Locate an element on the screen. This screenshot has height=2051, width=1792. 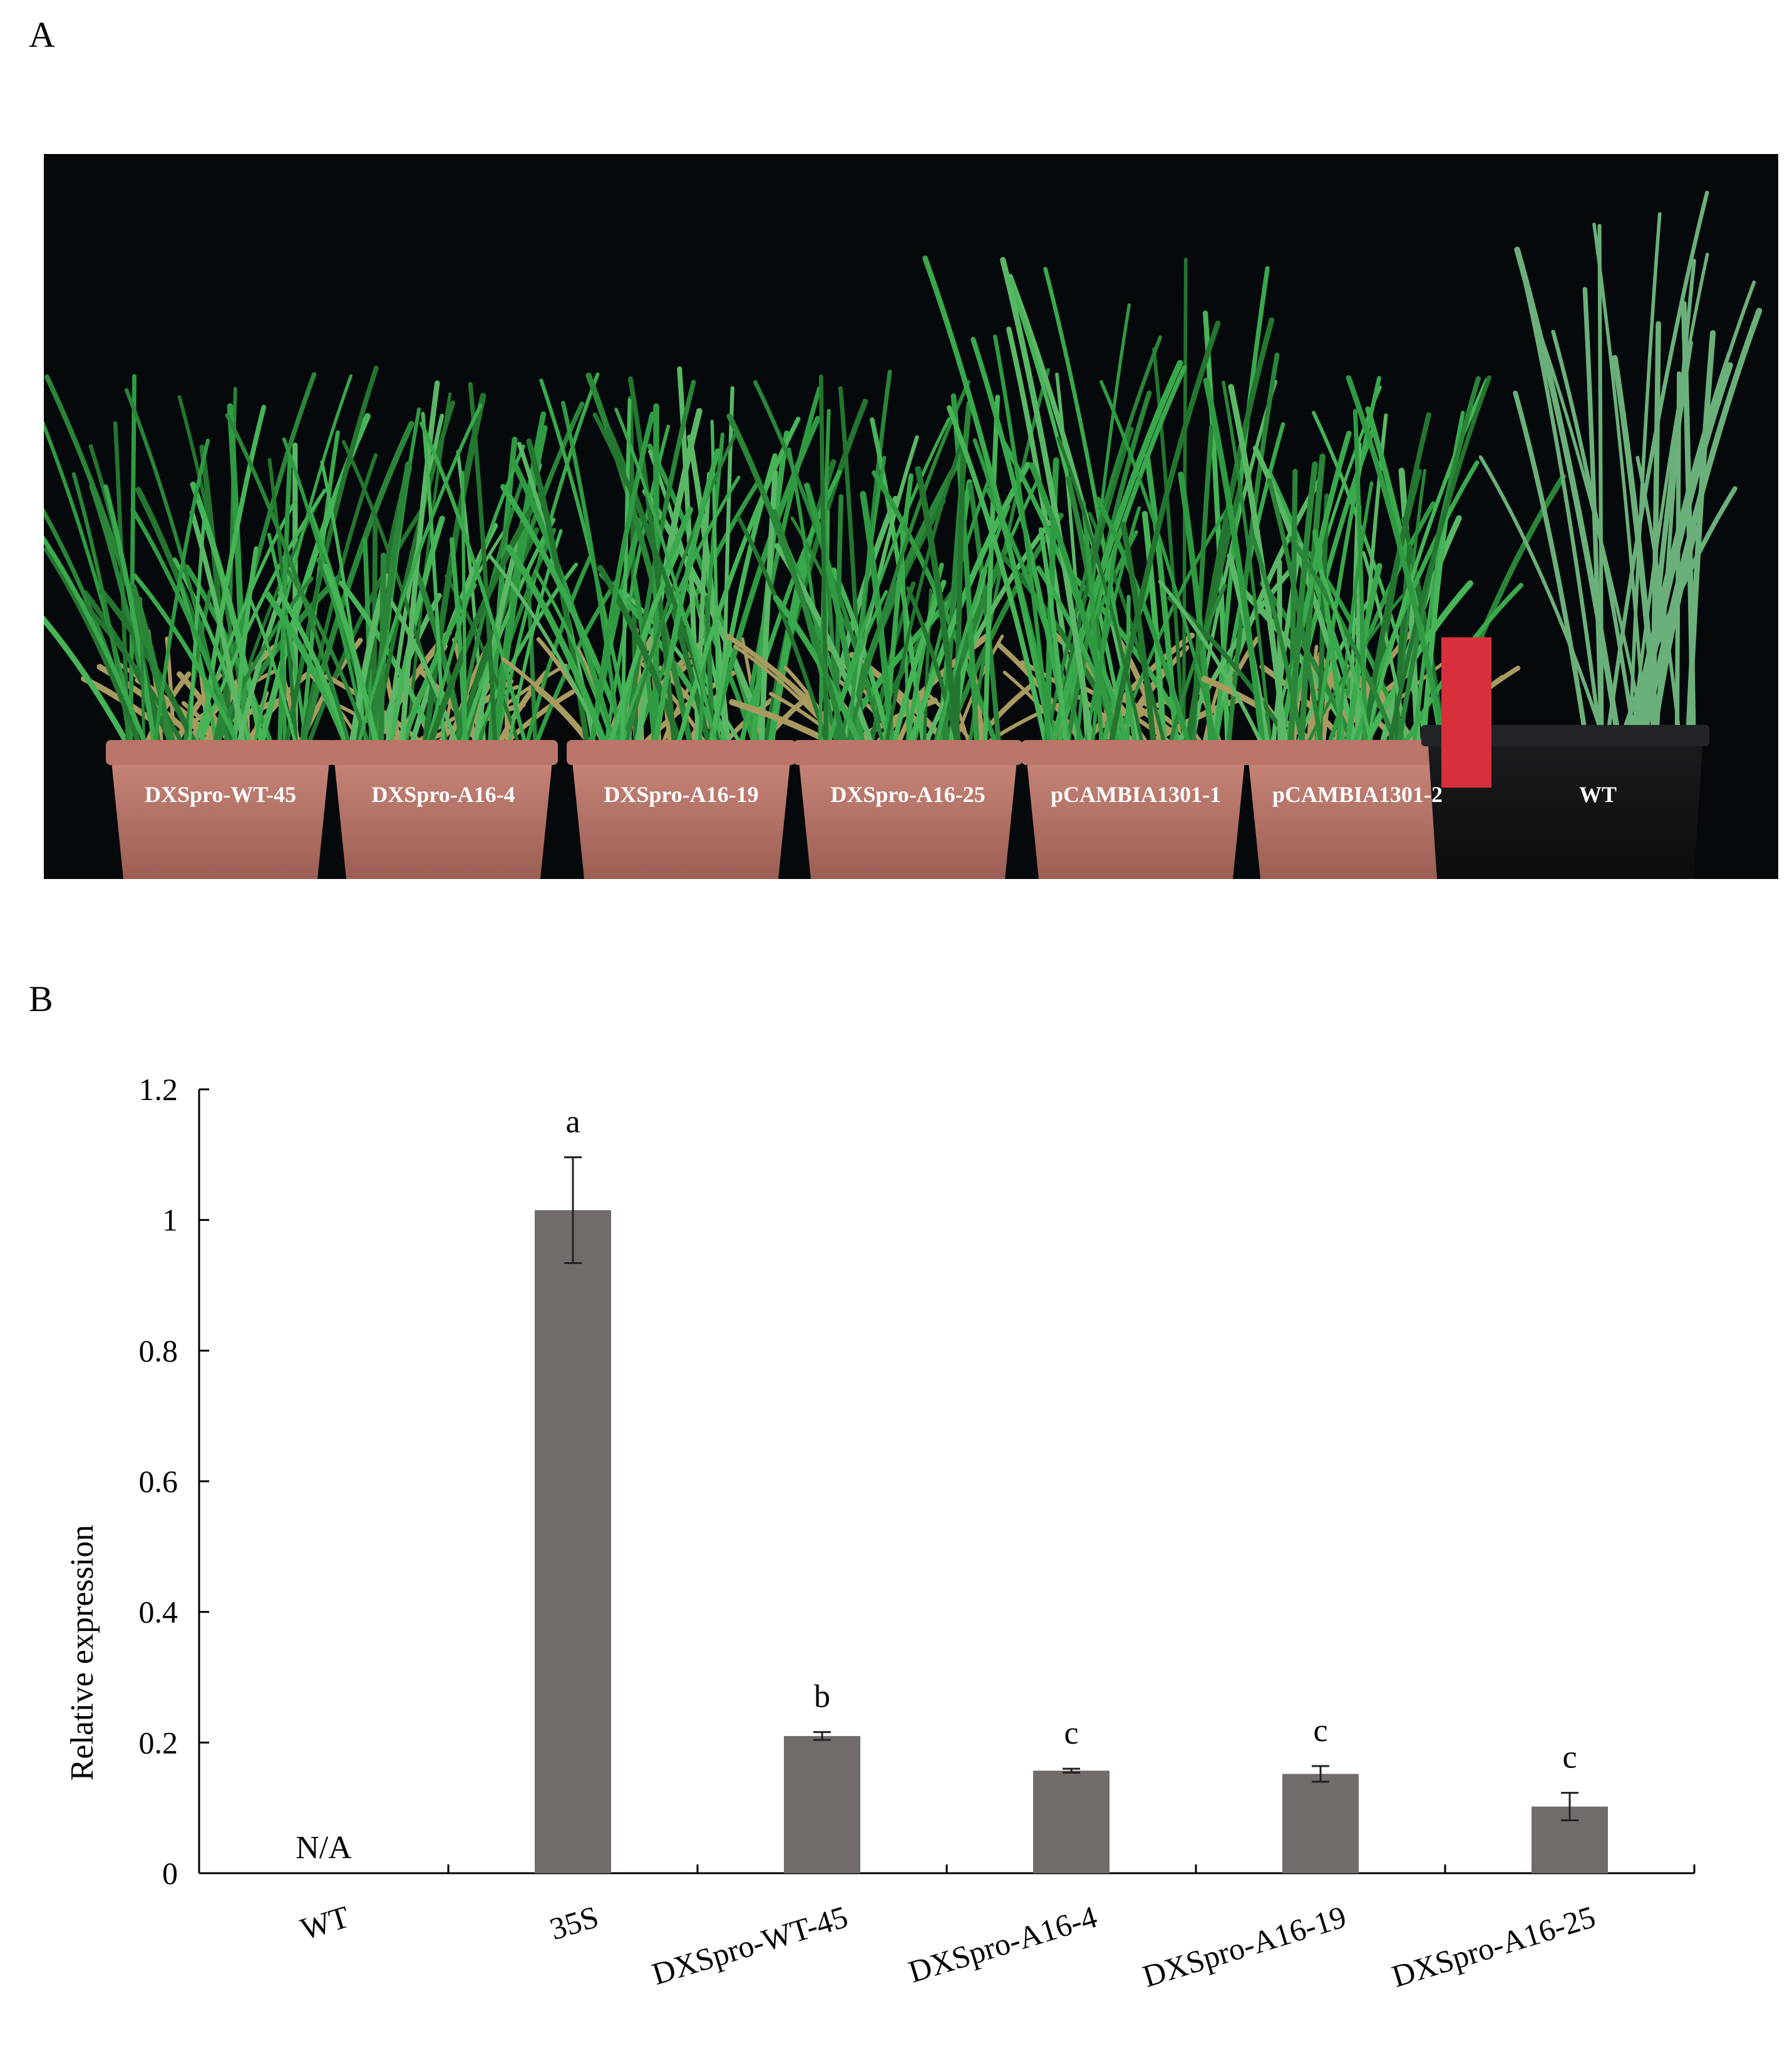
pots is located at coordinates (907, 758).